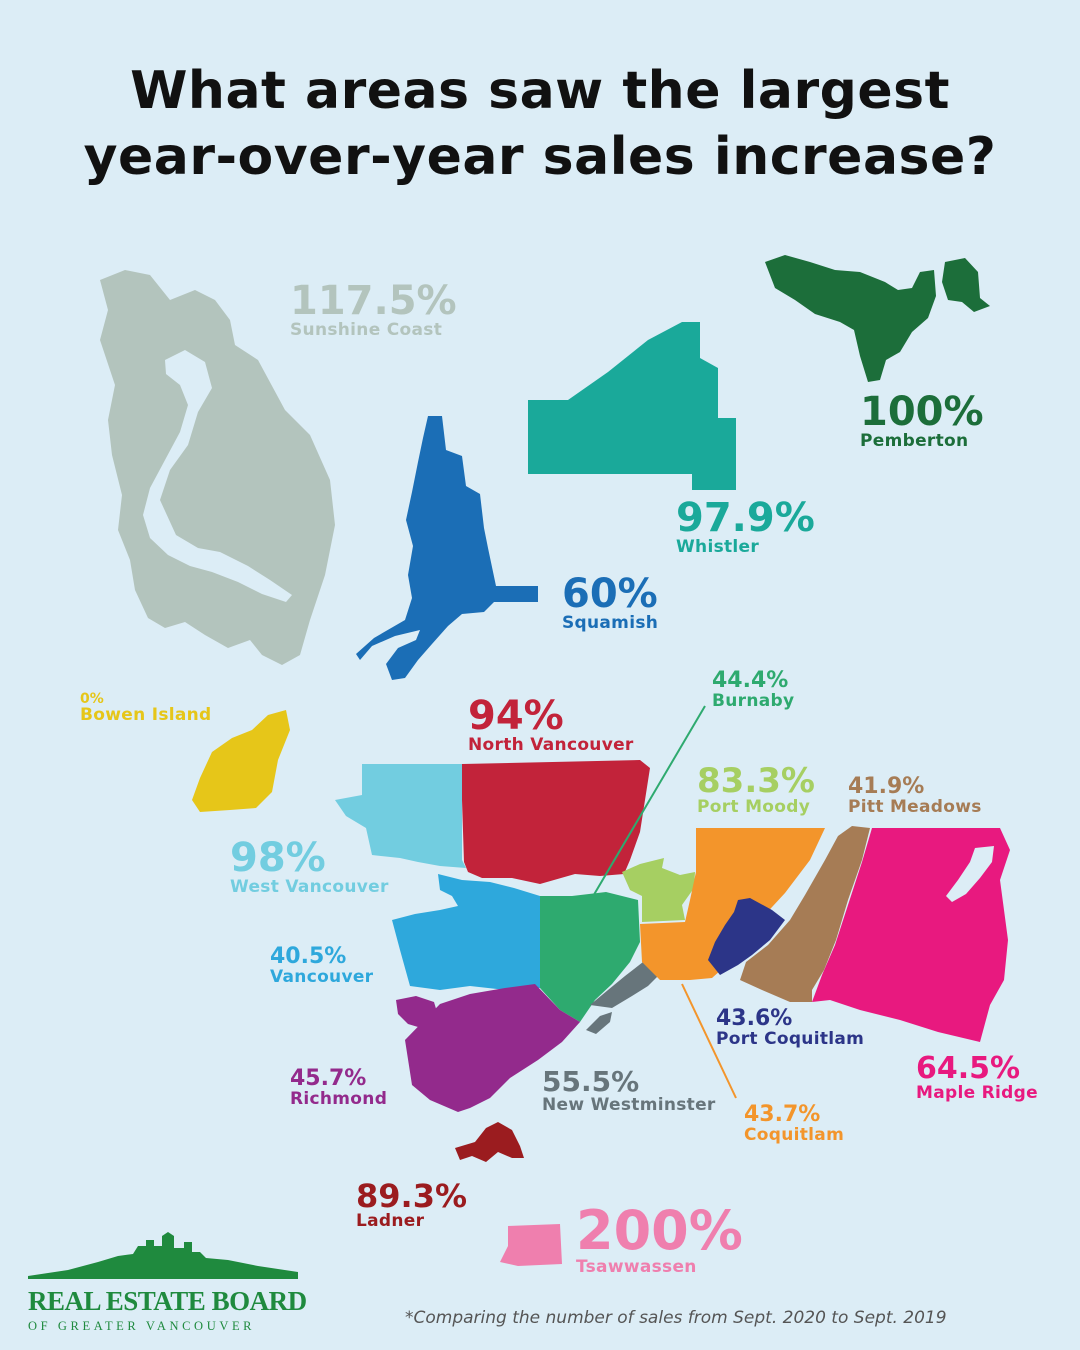 Image resolution: width=1080 pixels, height=1350 pixels. I want to click on value-maple-ridge: 64.5%, so click(968, 1068).